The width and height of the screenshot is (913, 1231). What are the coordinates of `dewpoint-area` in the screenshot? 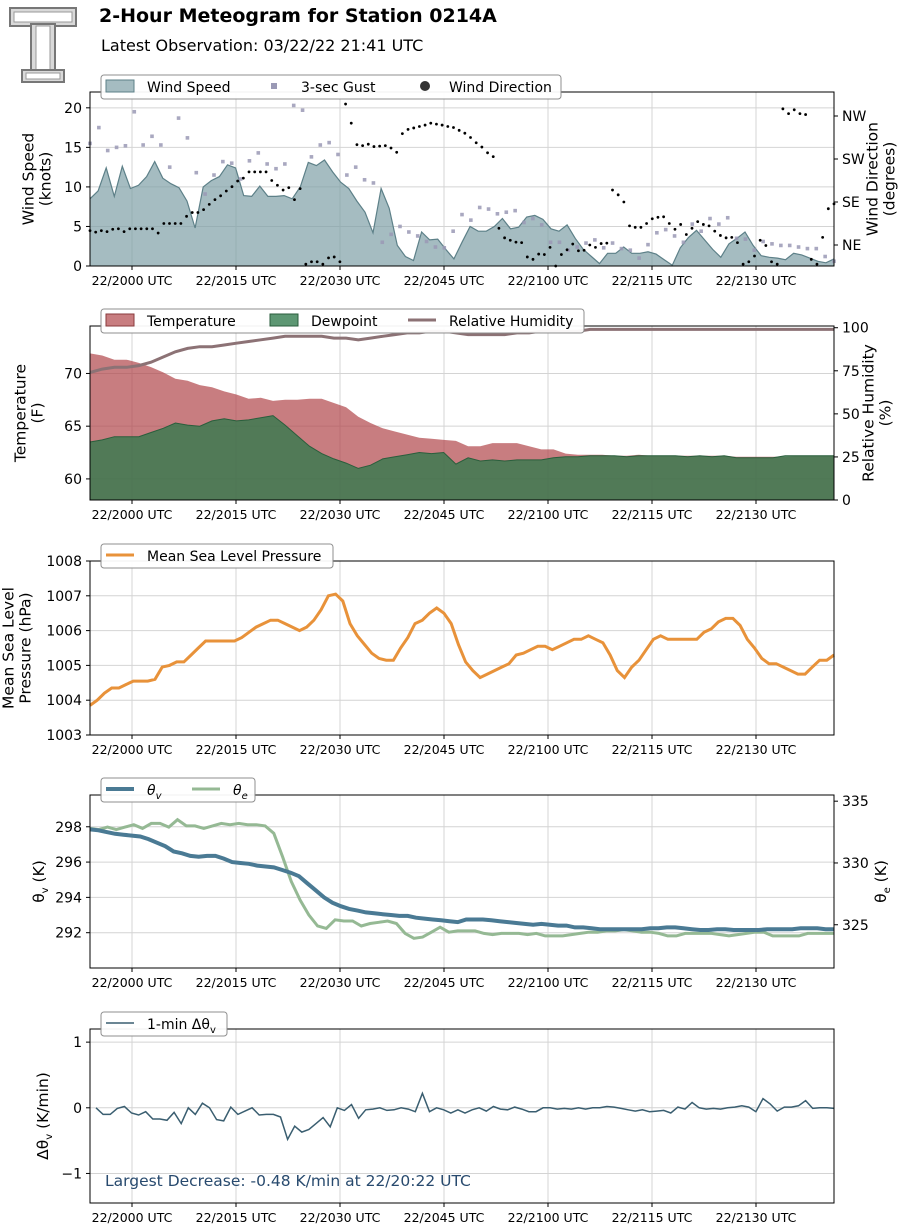 It's located at (462, 457).